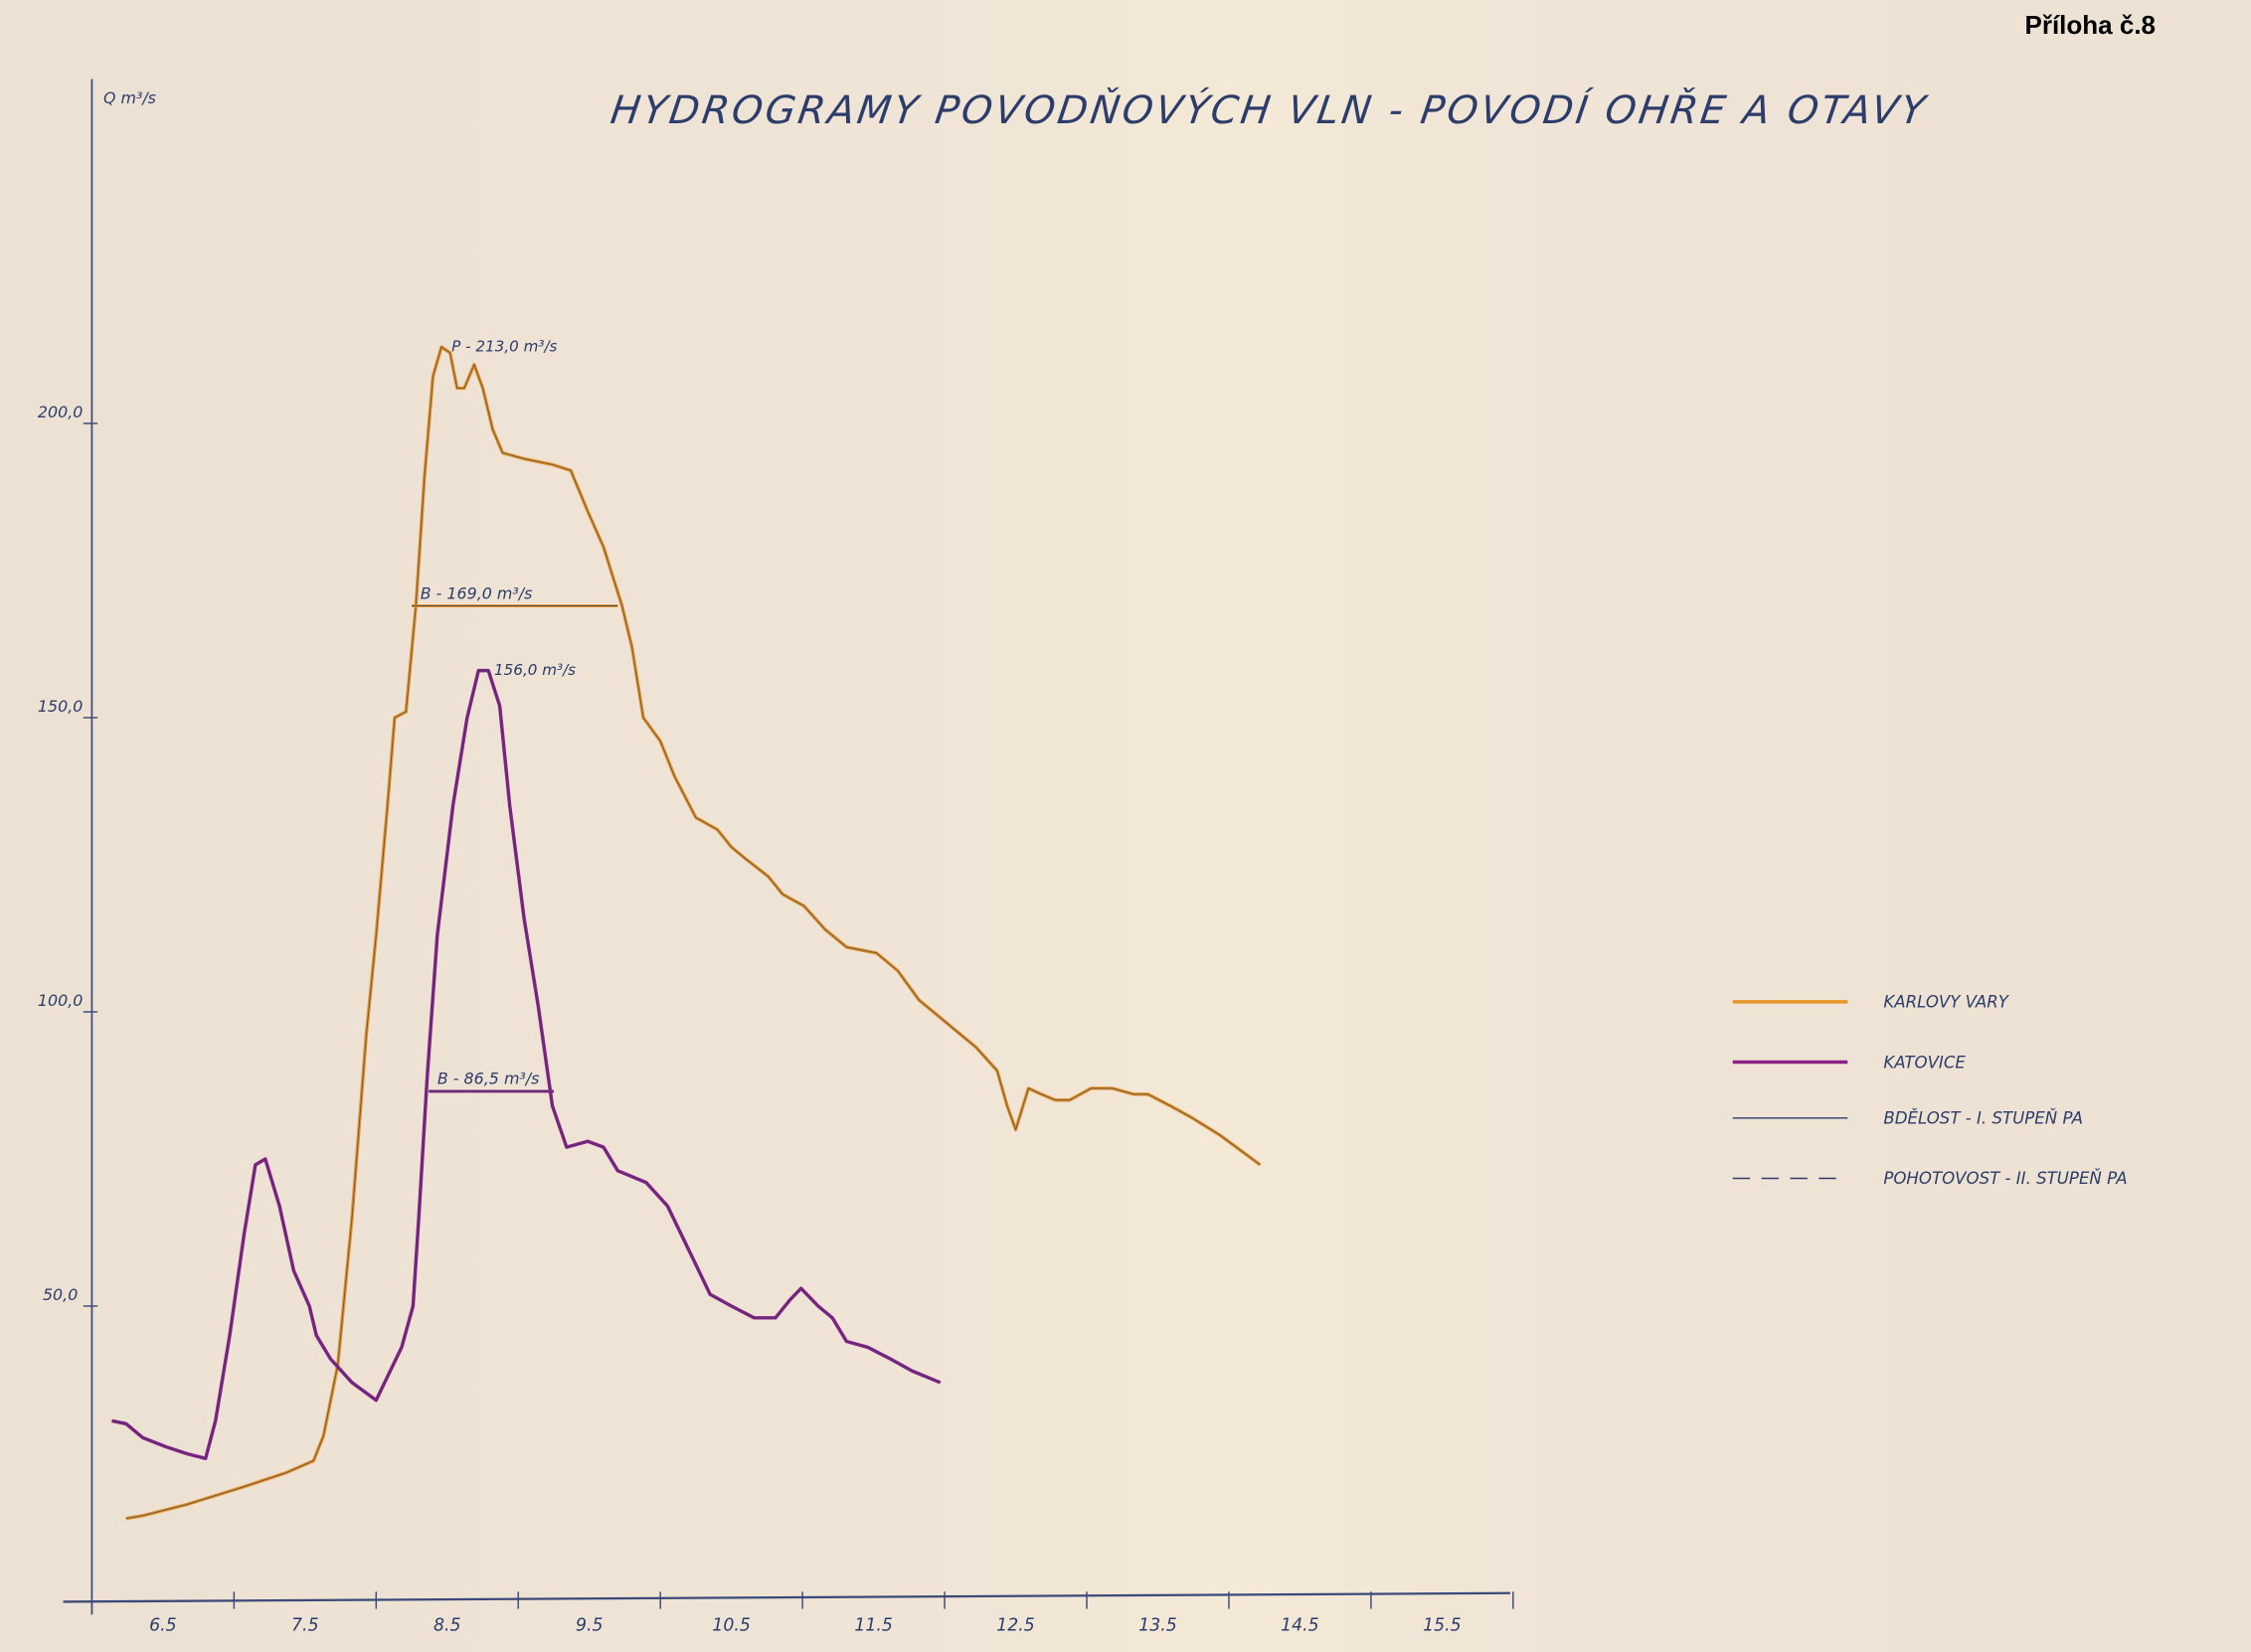  I want to click on x-tick-label: 13.5, so click(1157, 1625).